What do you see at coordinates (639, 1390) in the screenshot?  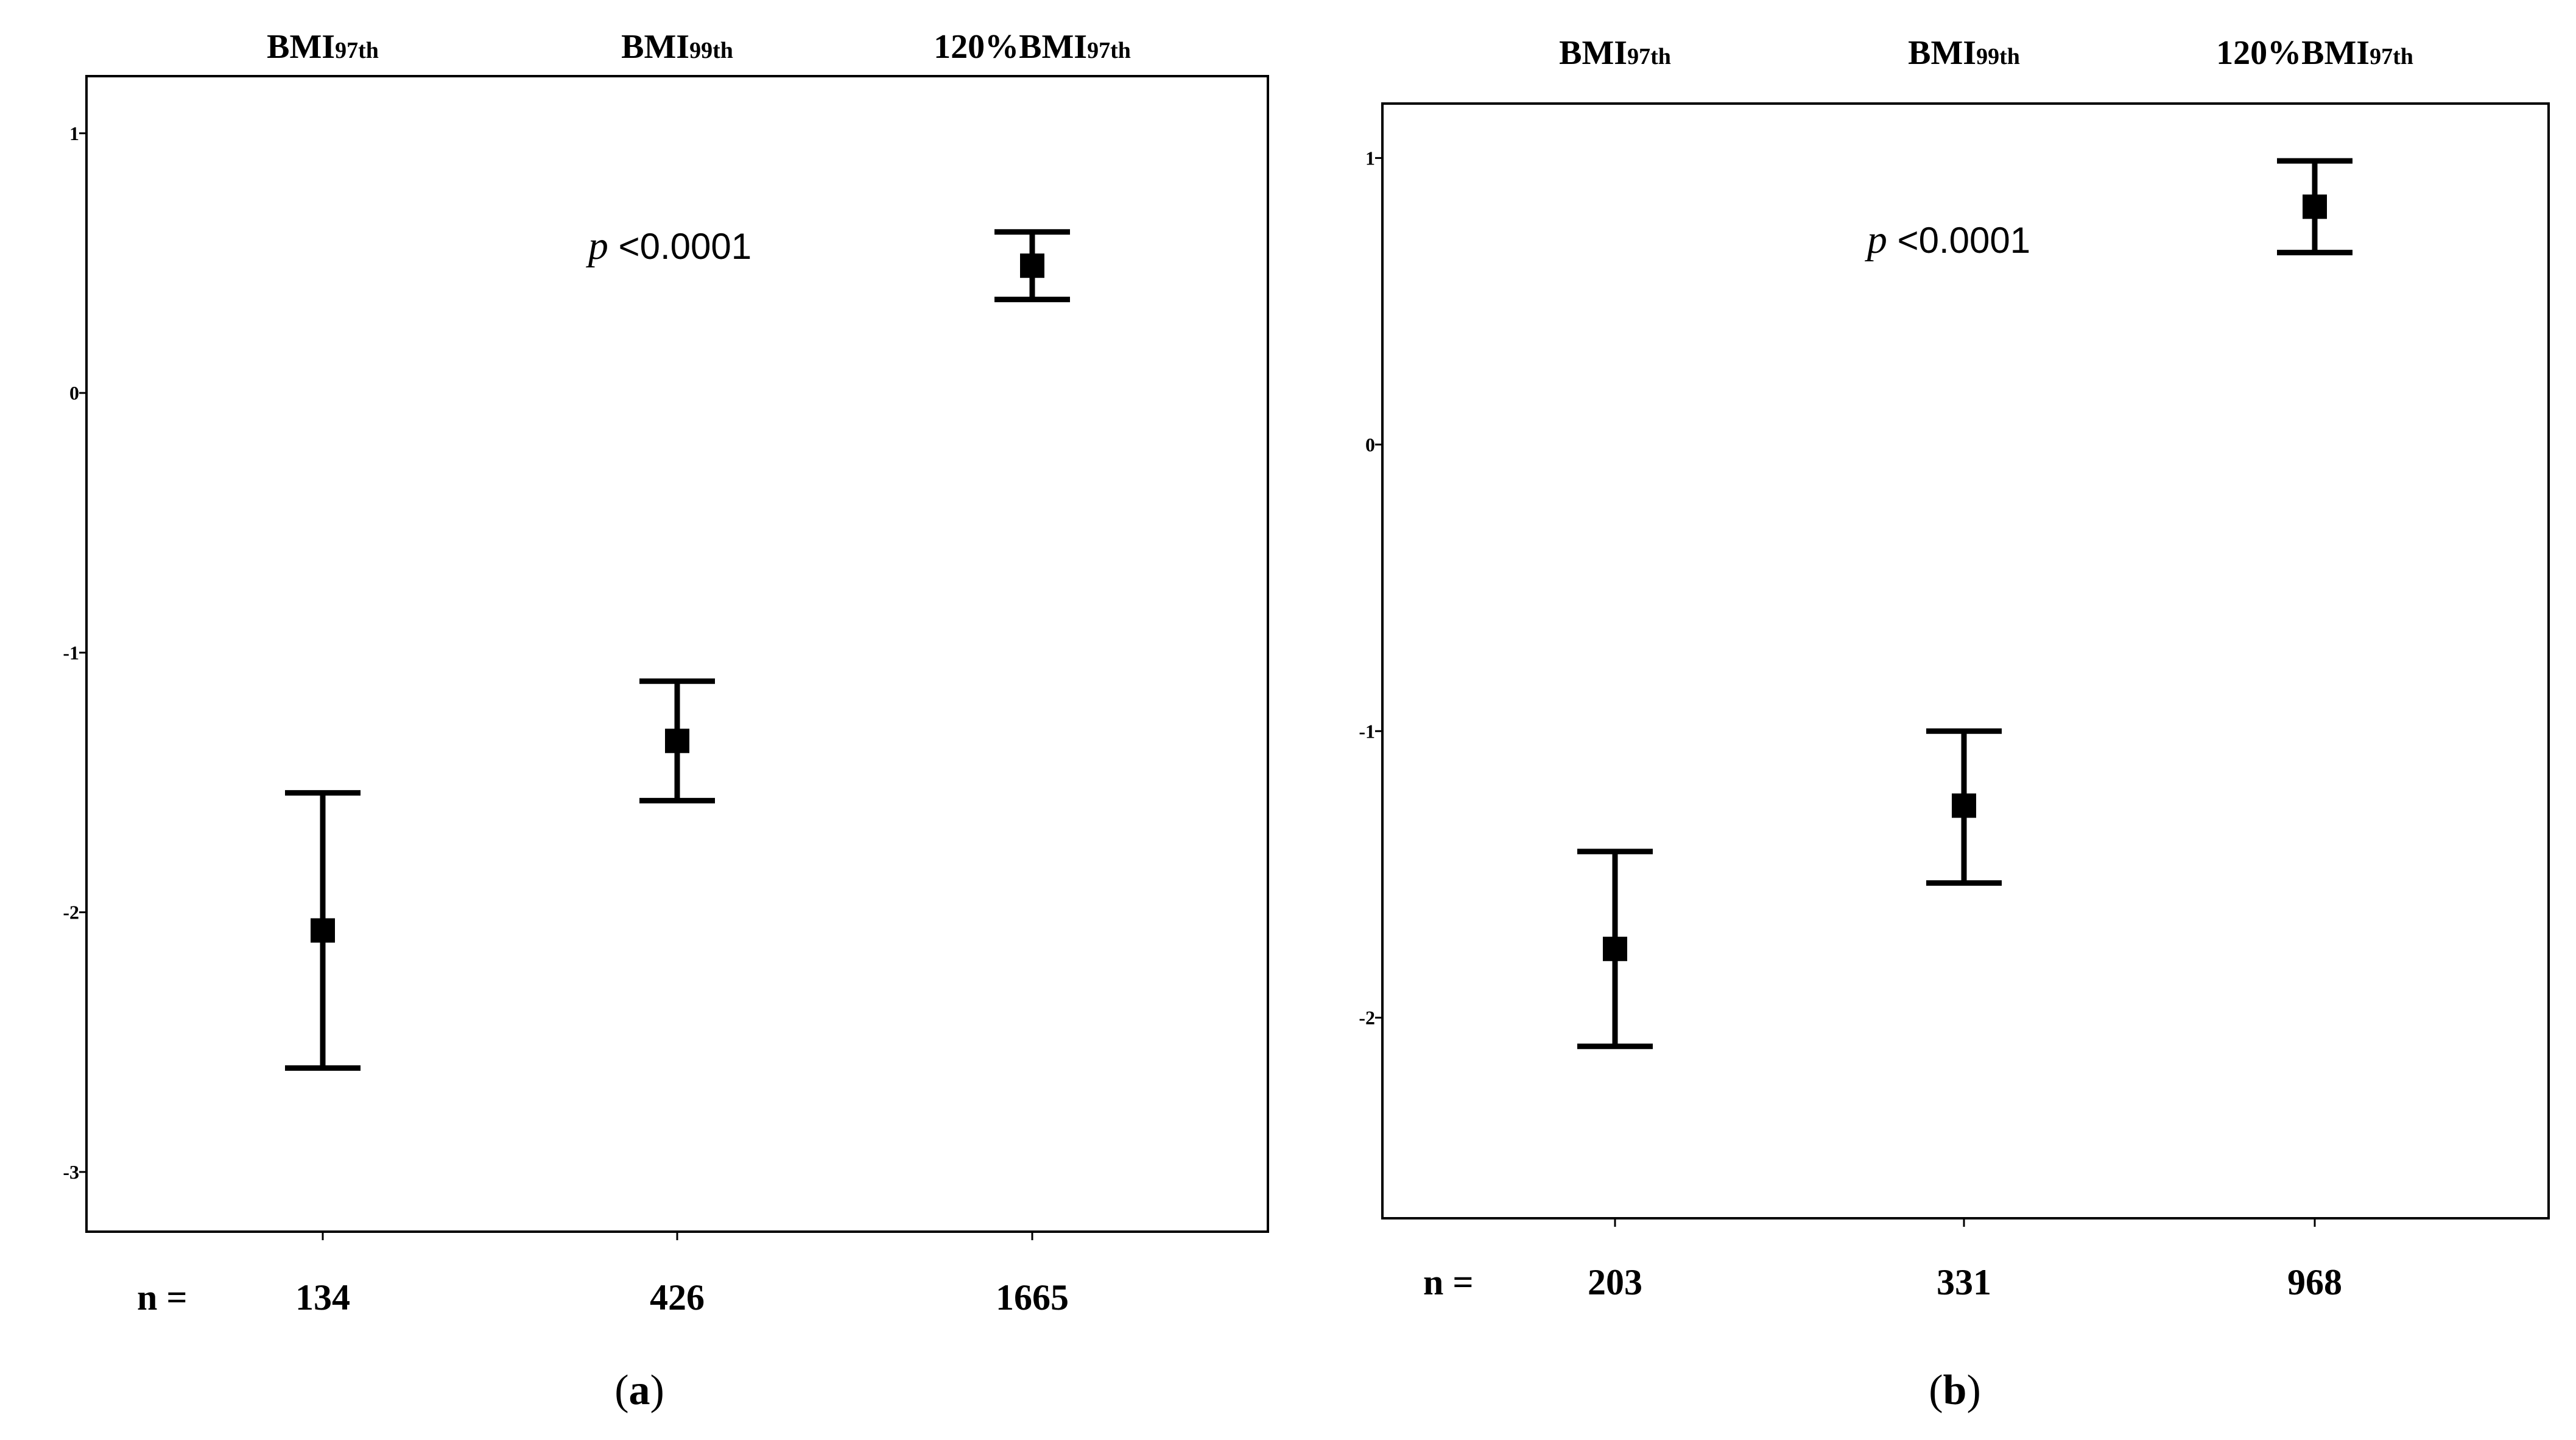 I see `panel-label: (a)` at bounding box center [639, 1390].